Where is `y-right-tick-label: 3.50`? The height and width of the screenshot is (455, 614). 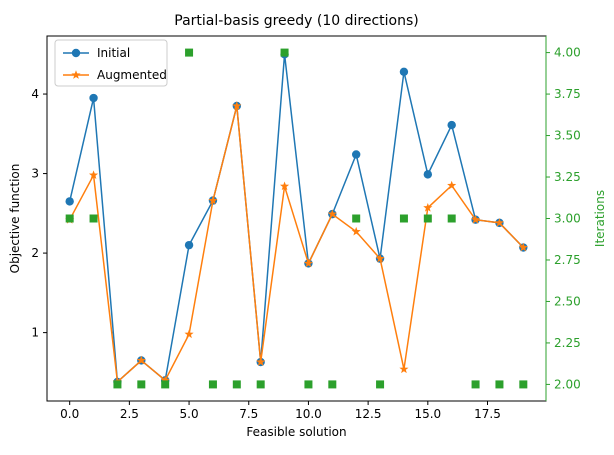 y-right-tick-label: 3.50 is located at coordinates (567, 136).